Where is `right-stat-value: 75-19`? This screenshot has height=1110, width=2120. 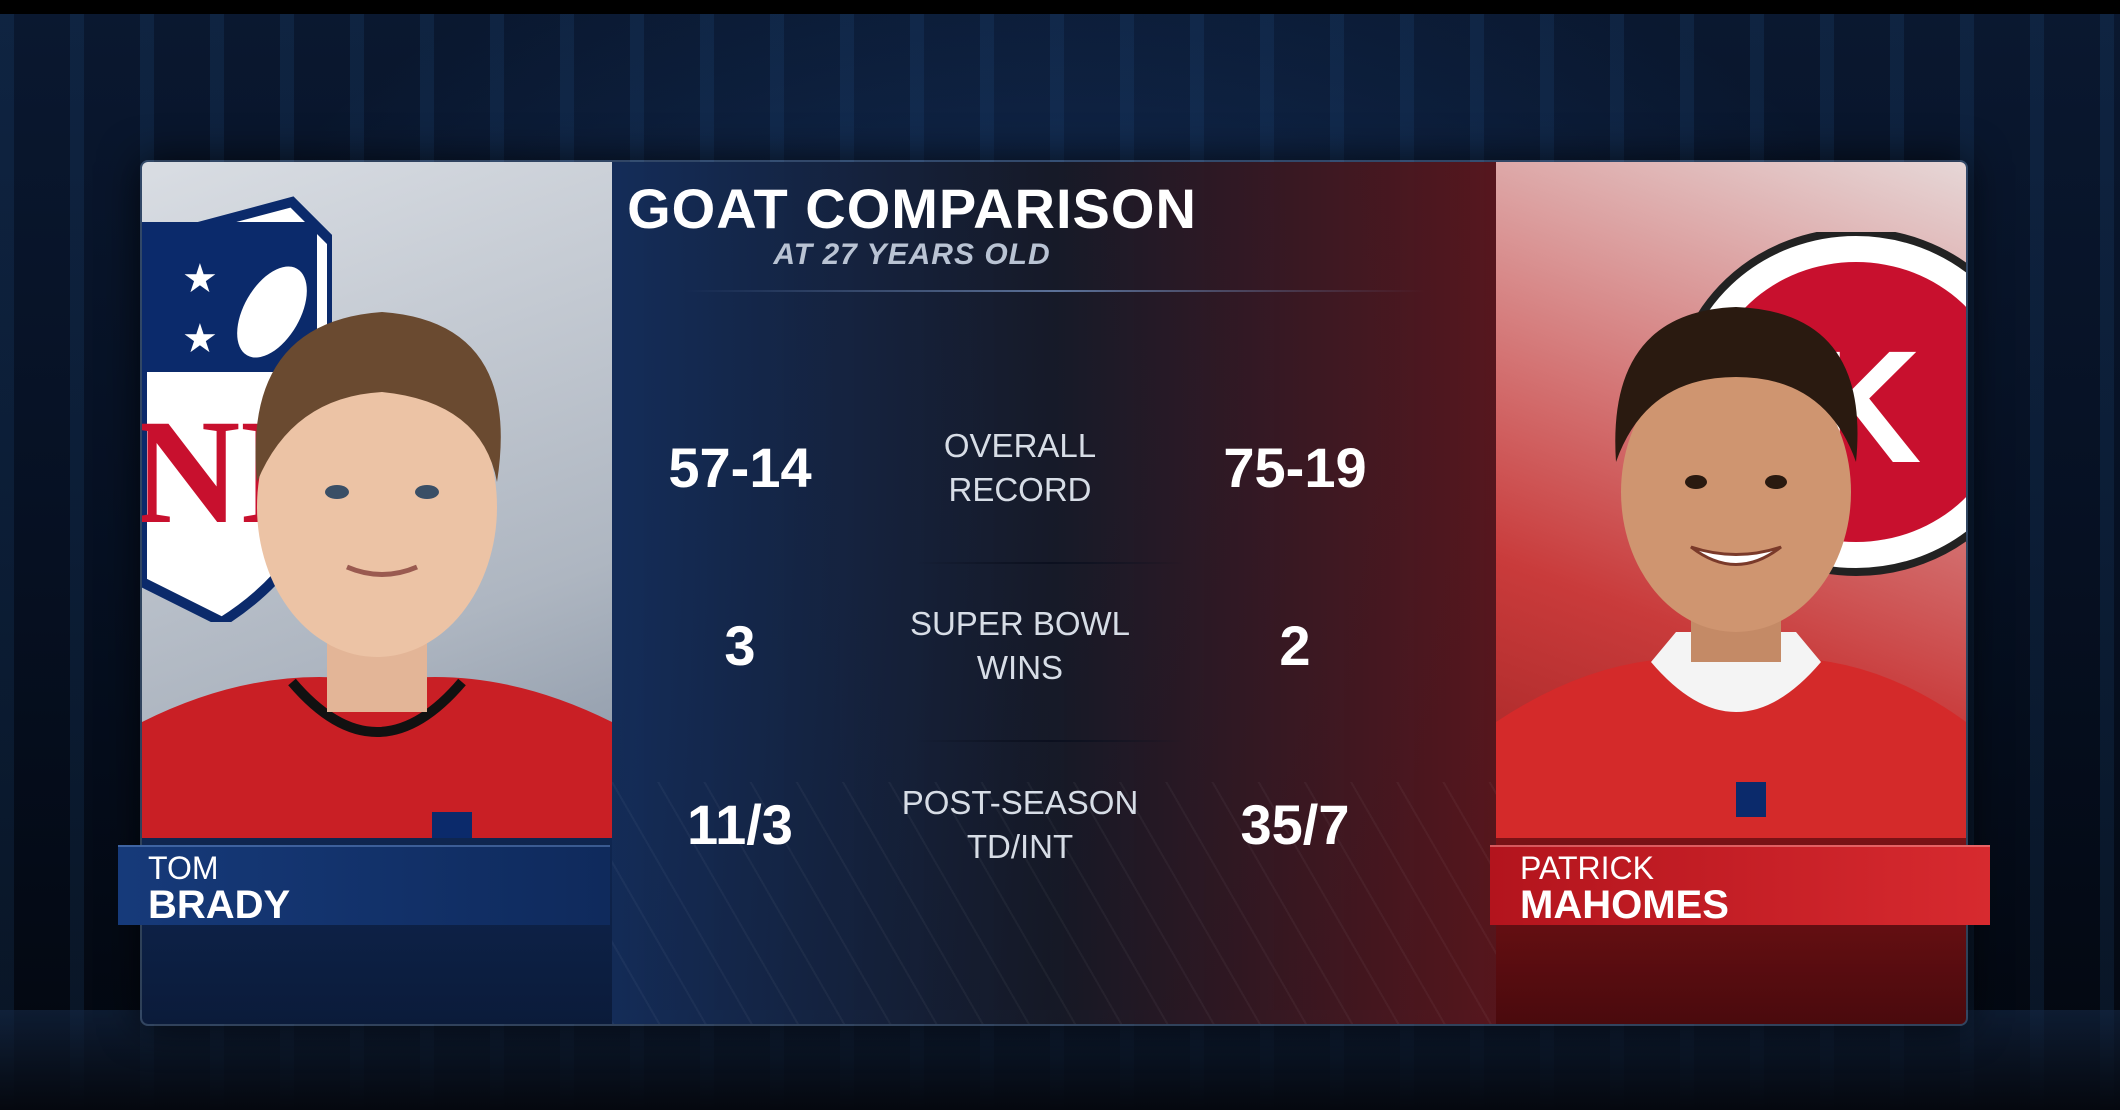 right-stat-value: 75-19 is located at coordinates (1295, 467).